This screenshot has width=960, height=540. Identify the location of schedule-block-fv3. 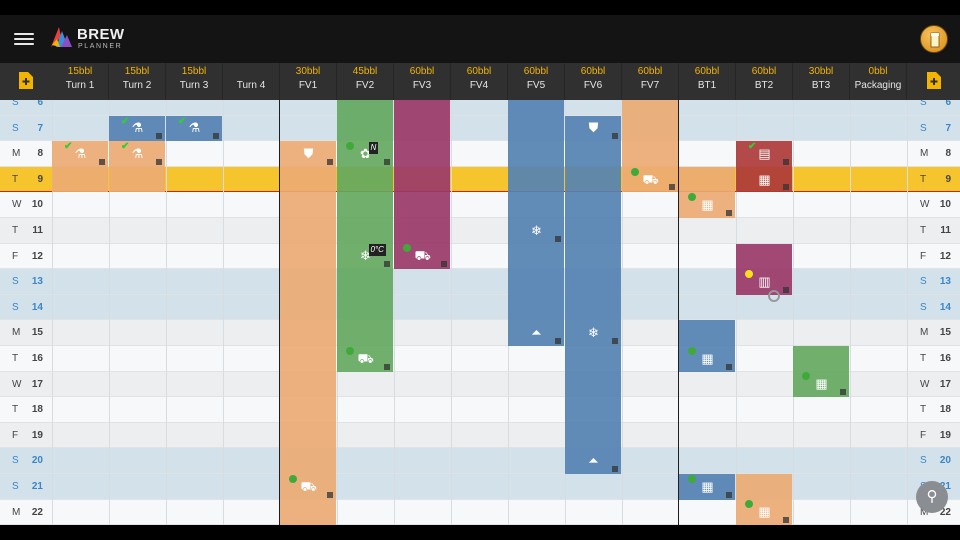
(422, 185).